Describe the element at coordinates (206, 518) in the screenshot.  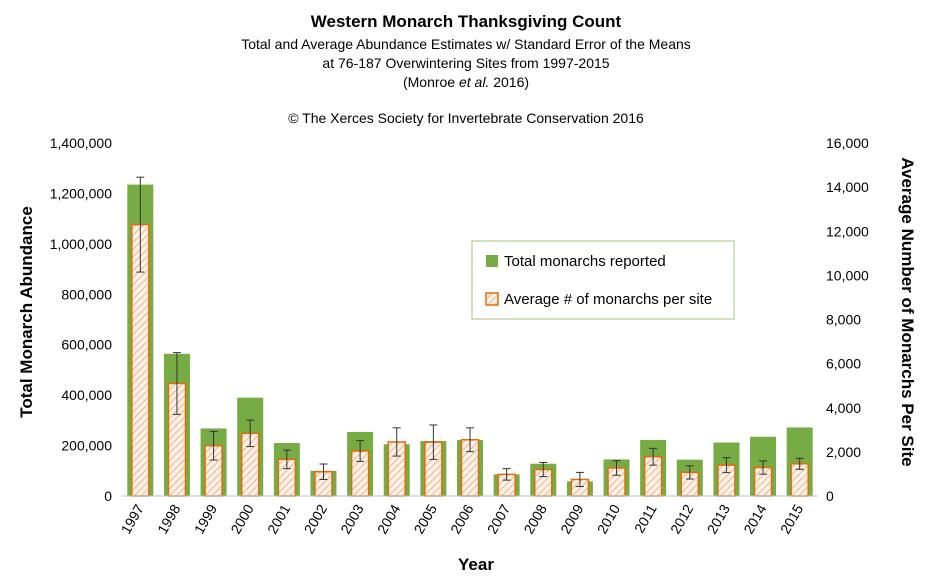
I see `x-tick-label-1999: 1999` at that location.